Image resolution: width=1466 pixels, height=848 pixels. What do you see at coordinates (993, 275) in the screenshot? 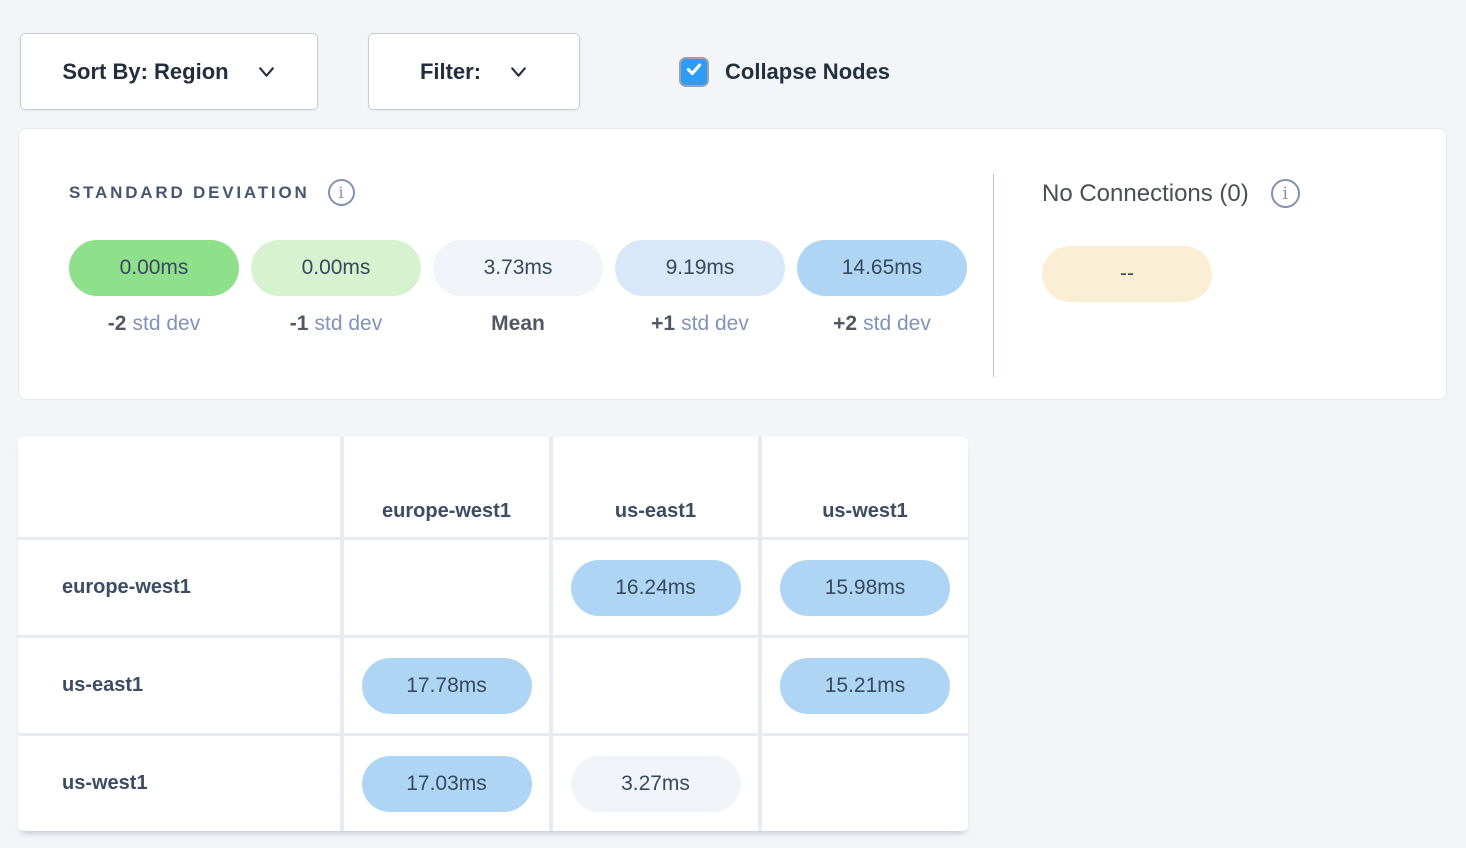
I see `card-divider` at bounding box center [993, 275].